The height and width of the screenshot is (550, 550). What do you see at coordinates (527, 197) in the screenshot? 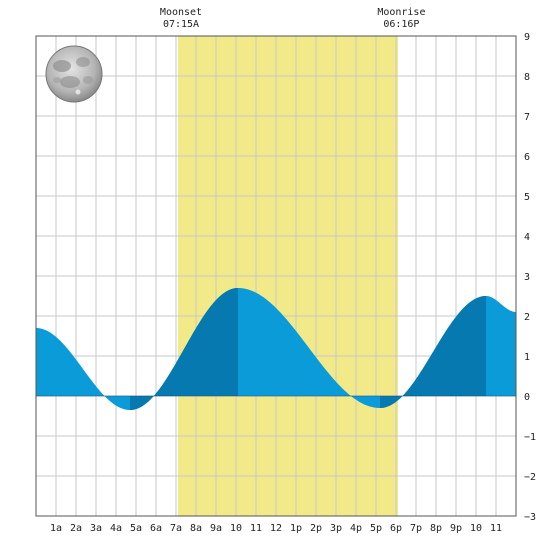
I see `y-tick-label: 5` at bounding box center [527, 197].